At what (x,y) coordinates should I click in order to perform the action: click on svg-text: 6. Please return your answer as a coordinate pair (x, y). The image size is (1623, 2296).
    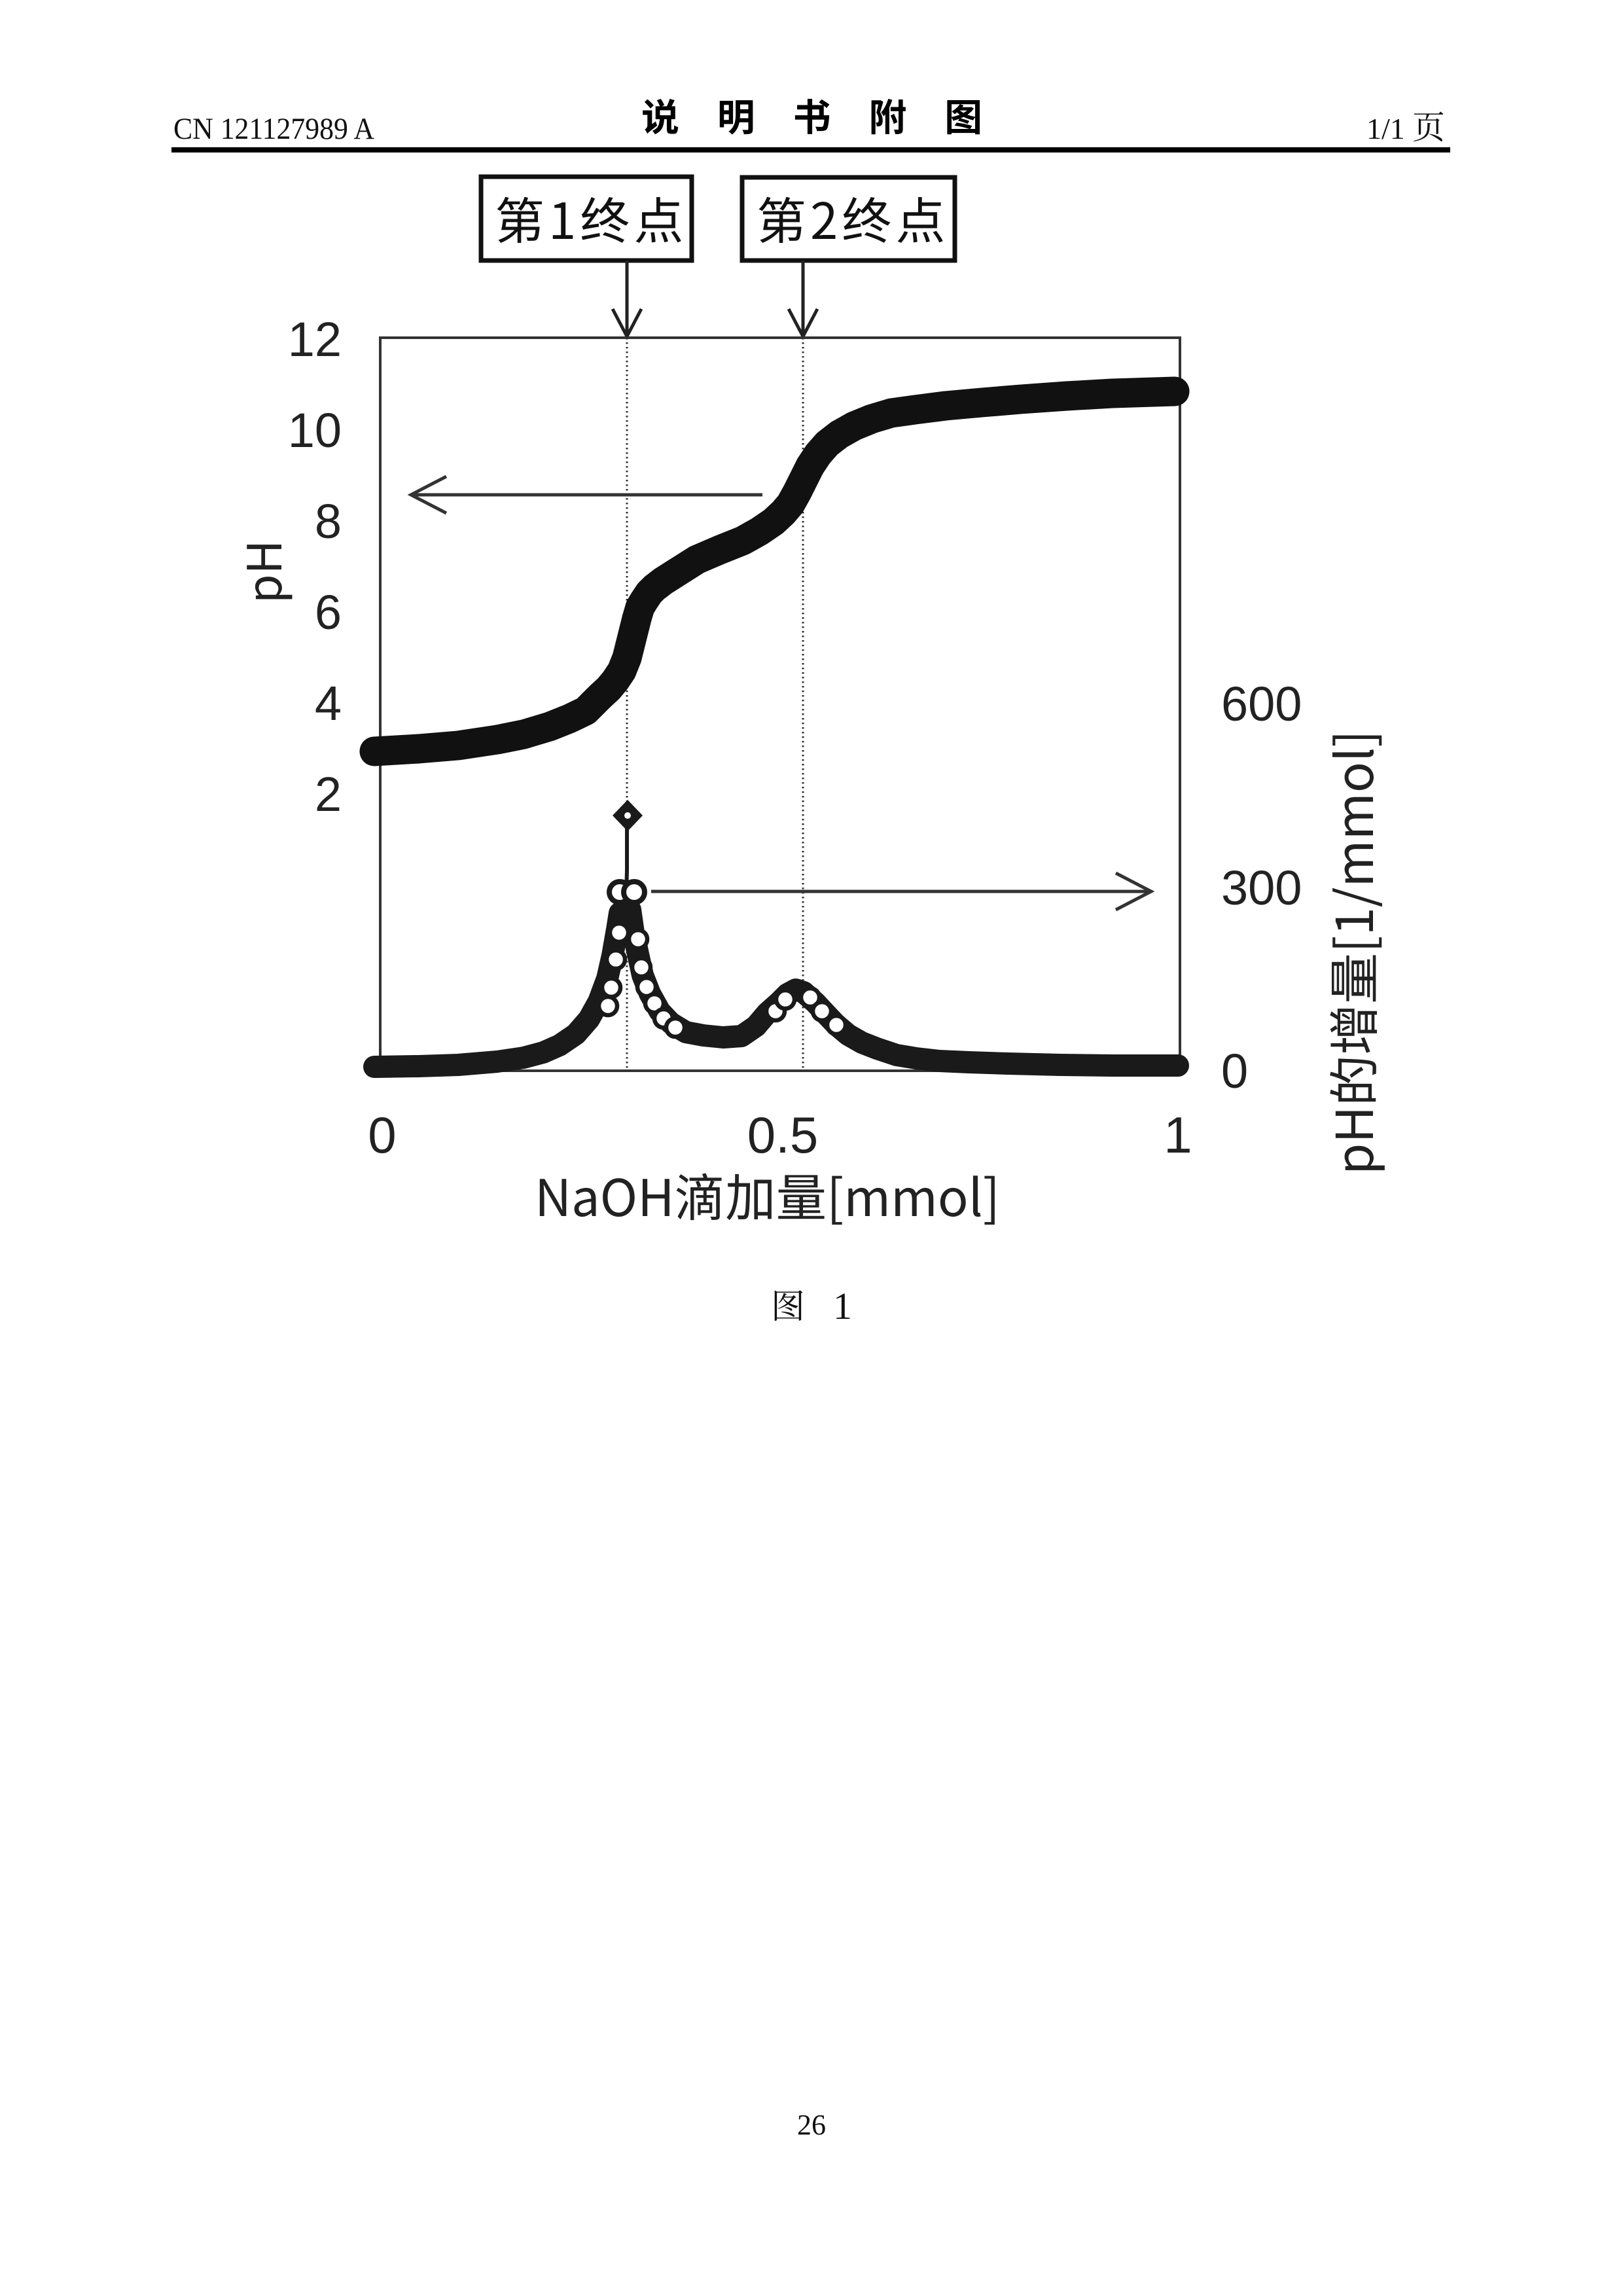
    Looking at the image, I should click on (328, 612).